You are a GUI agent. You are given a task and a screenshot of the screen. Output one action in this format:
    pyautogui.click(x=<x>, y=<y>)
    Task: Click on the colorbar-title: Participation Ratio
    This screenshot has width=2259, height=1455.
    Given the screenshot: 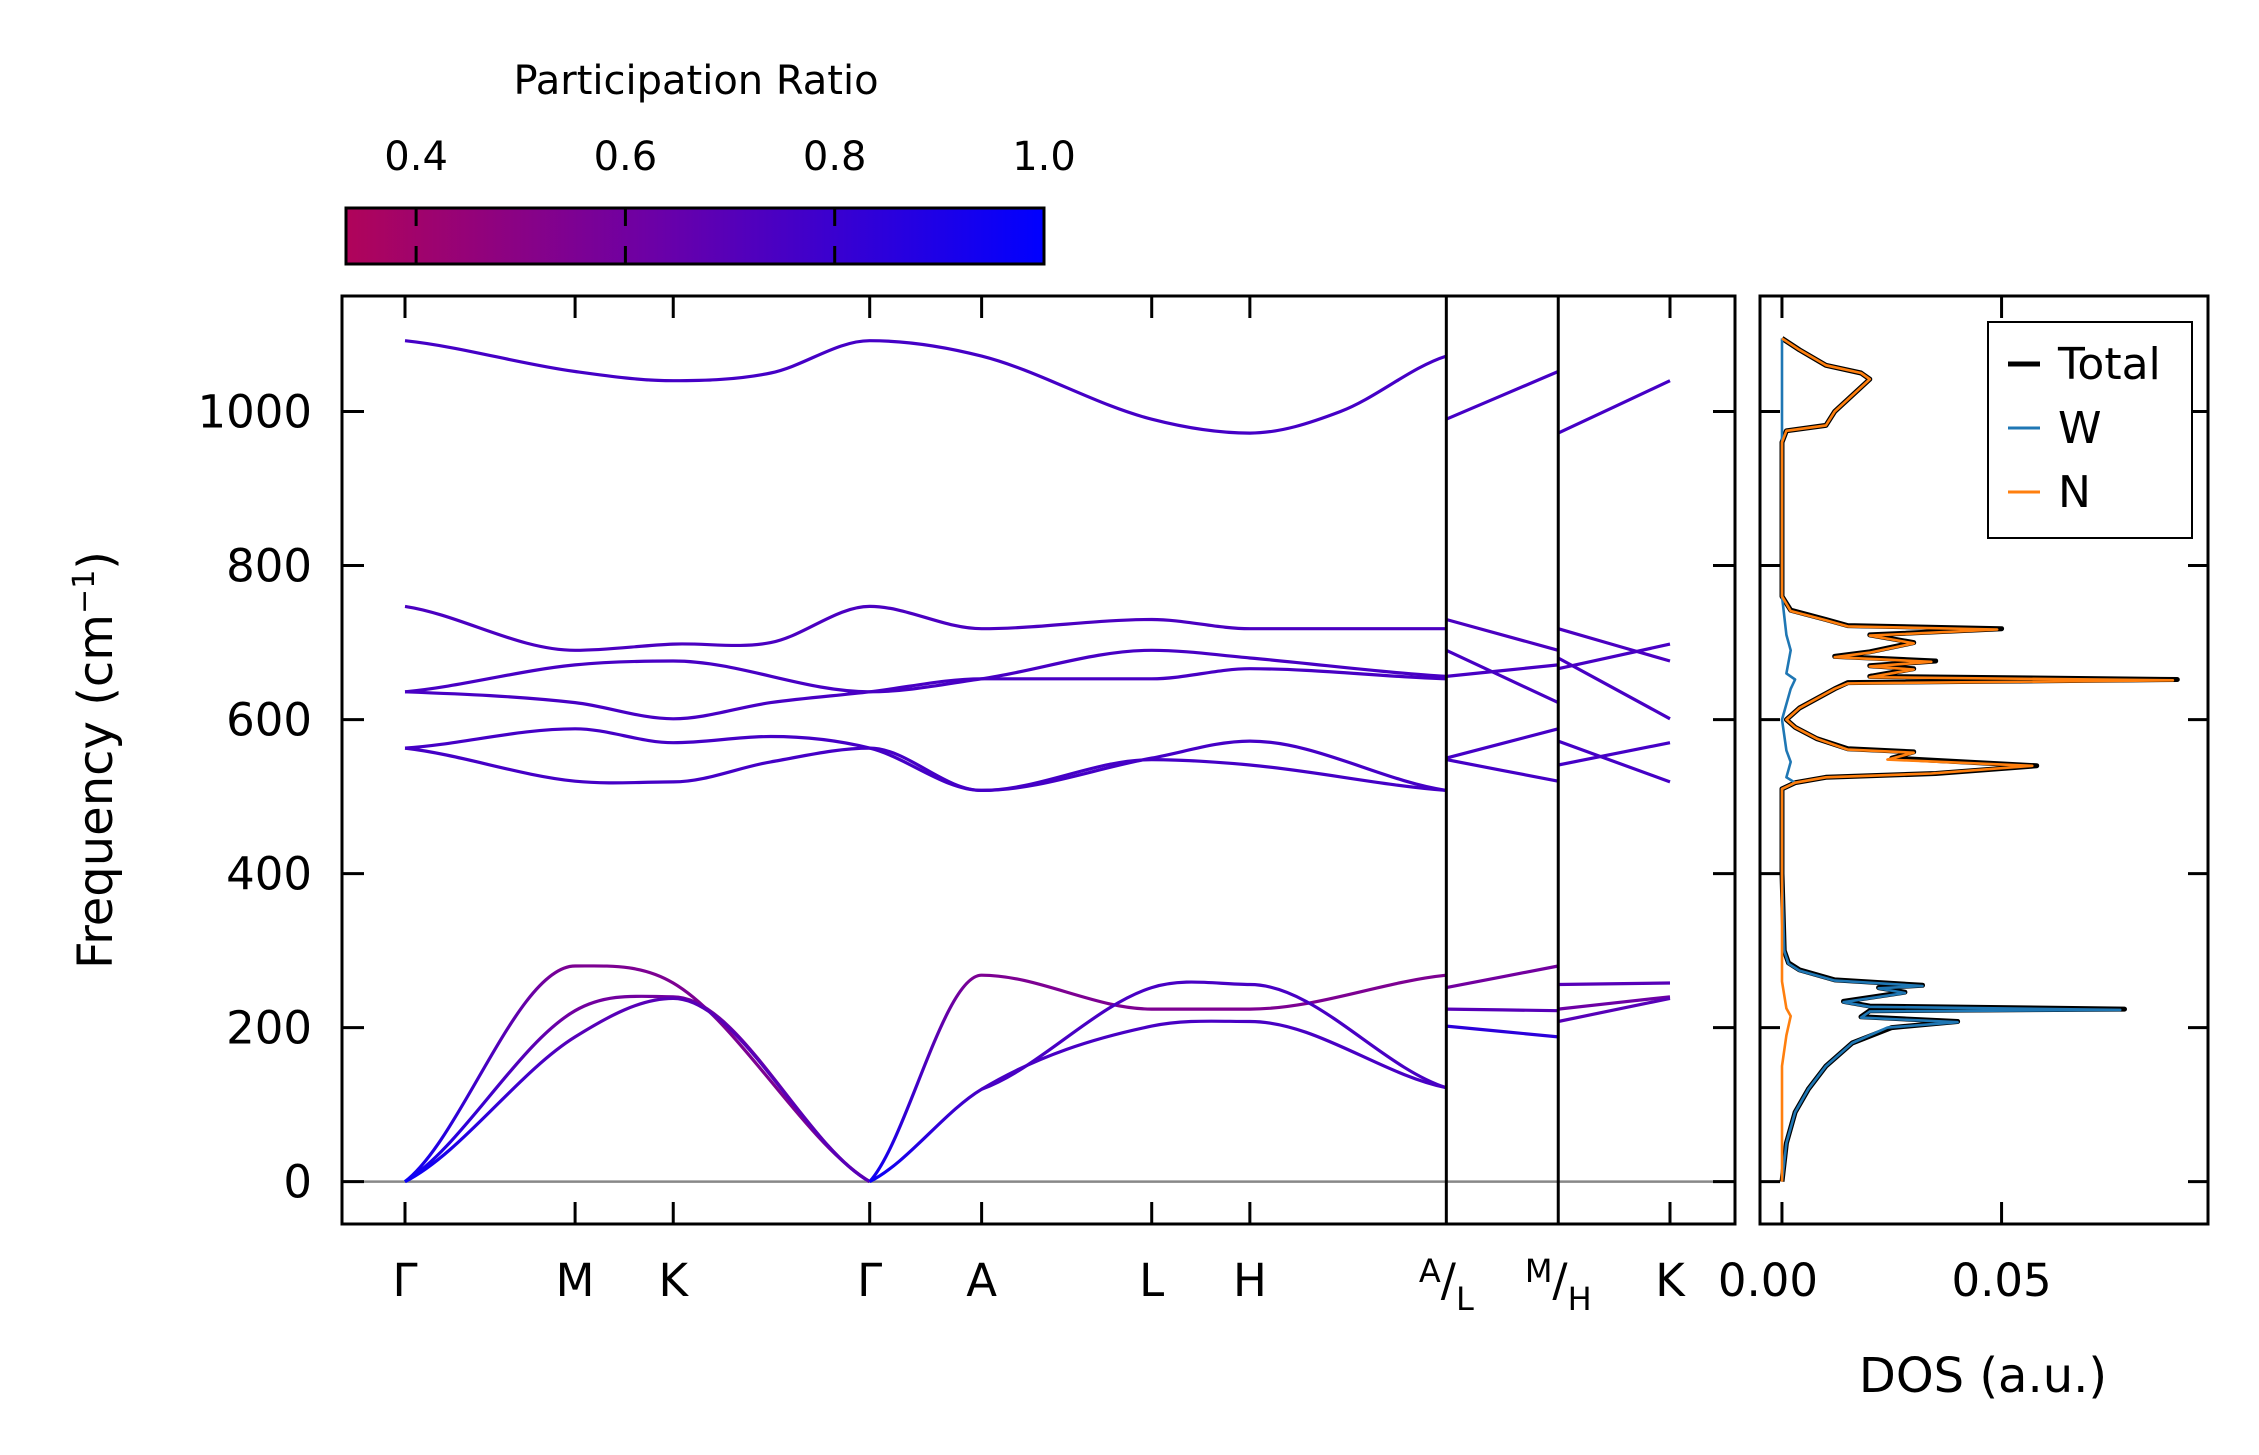 What is the action you would take?
    pyautogui.click(x=695, y=81)
    